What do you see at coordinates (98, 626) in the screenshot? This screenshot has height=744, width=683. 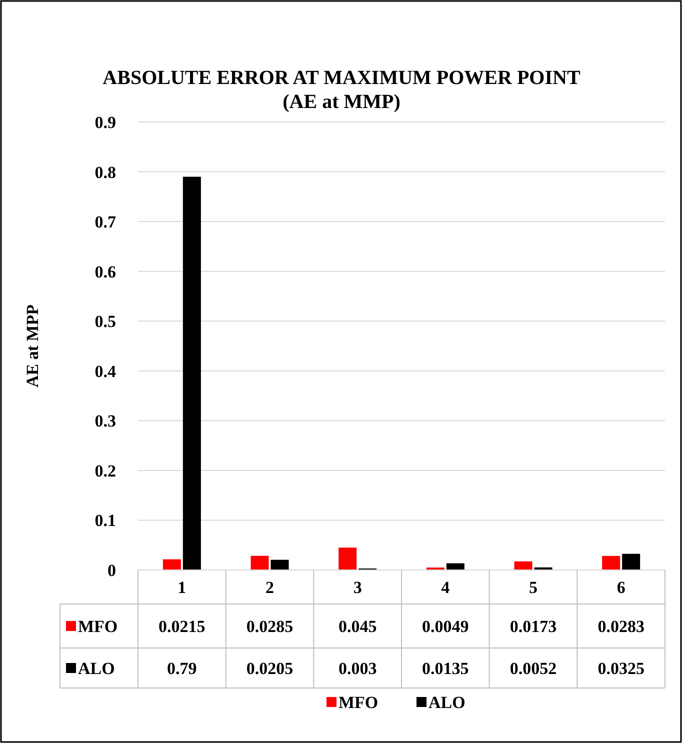 I see `legend-label: MFO` at bounding box center [98, 626].